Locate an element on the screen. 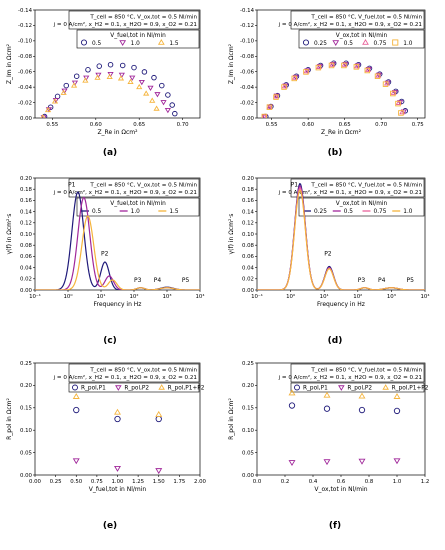 This screenshot has width=445, height=550. x-tick-label: 0.00 is located at coordinates (35, 482).